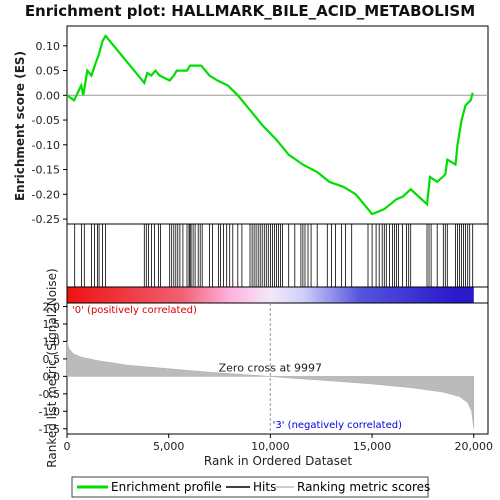 The image size is (500, 500). Describe the element at coordinates (270, 295) in the screenshot. I see `heatbar-gradient` at that location.